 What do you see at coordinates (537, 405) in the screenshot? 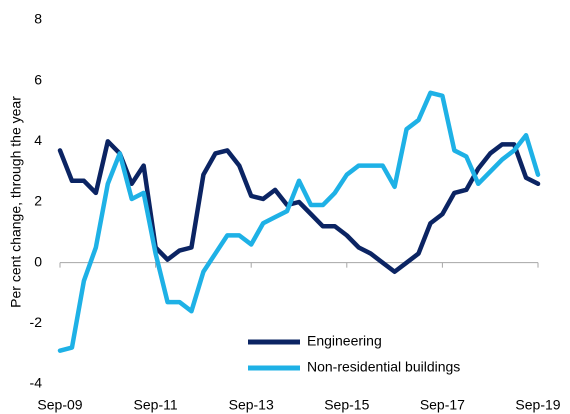
I see `x-tick-label: Sep-19` at bounding box center [537, 405].